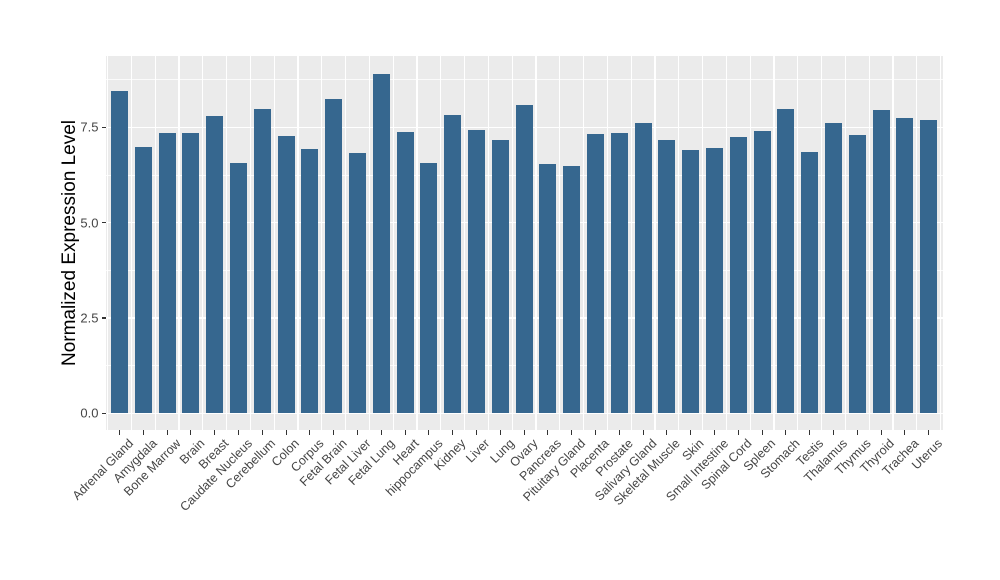  Describe the element at coordinates (89, 127) in the screenshot. I see `y-tick-label: 7.5` at that location.